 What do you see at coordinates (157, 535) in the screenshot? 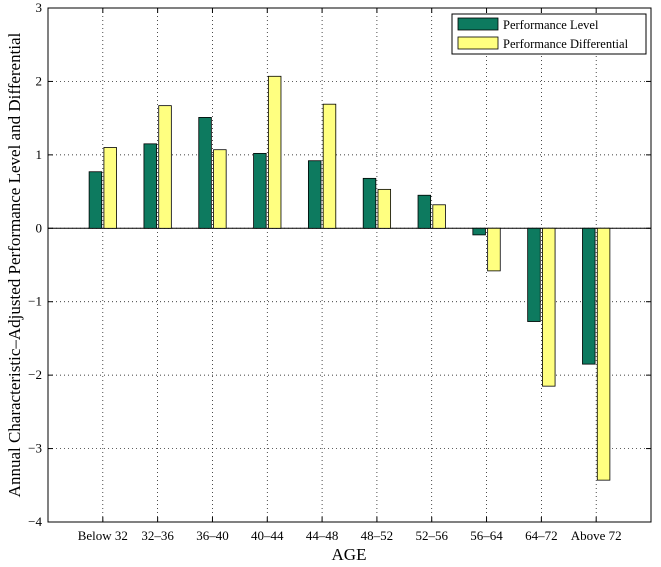
I see `x-tick-label: 32–36` at bounding box center [157, 535].